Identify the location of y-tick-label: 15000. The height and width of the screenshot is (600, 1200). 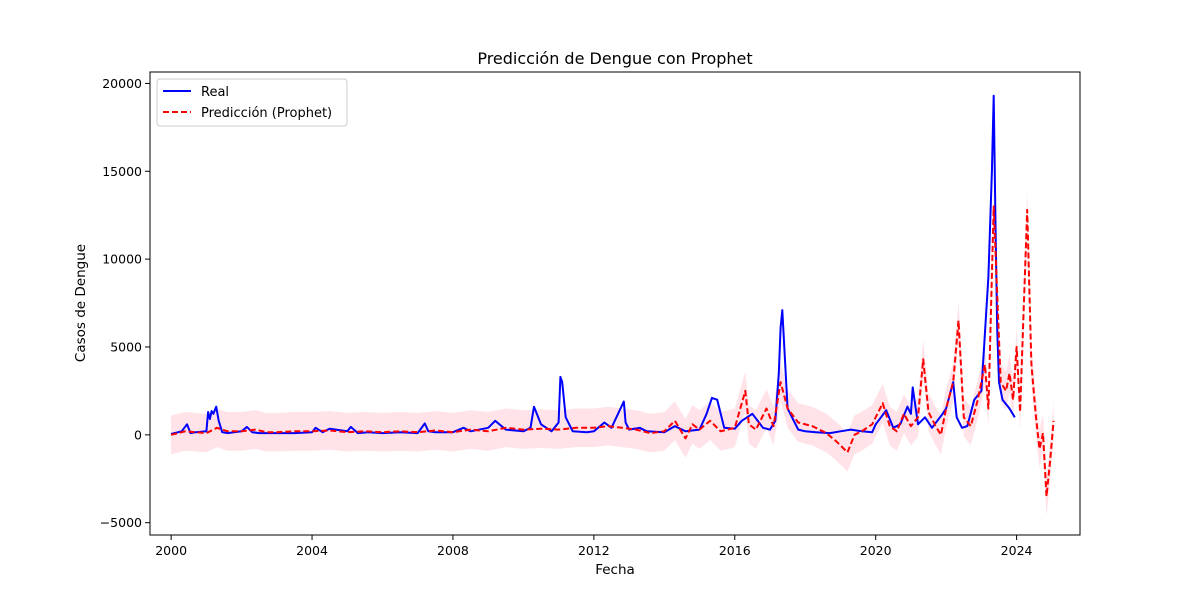
(122, 171).